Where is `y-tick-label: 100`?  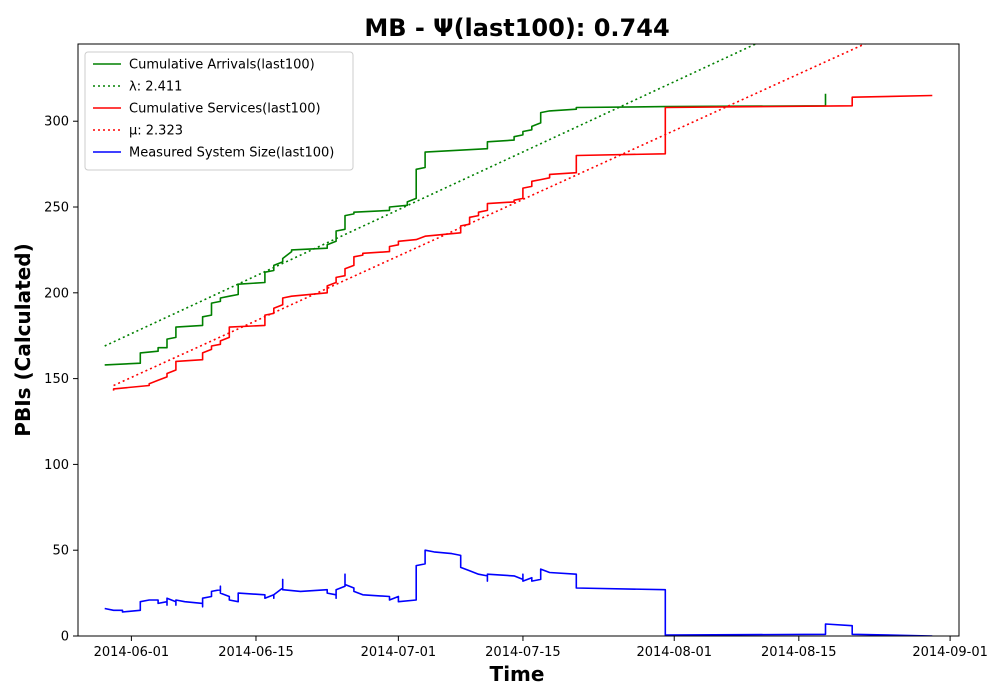 y-tick-label: 100 is located at coordinates (56, 465).